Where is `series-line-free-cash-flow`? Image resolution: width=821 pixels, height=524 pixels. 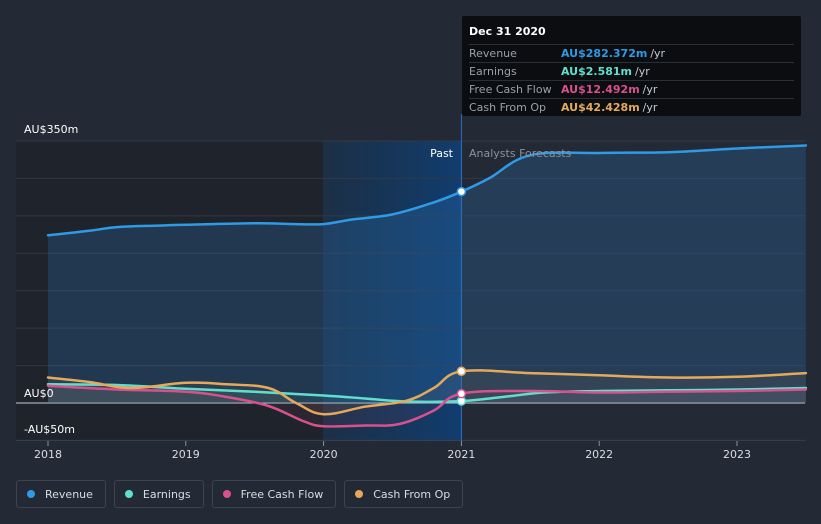
series-line-free-cash-flow is located at coordinates (427, 406).